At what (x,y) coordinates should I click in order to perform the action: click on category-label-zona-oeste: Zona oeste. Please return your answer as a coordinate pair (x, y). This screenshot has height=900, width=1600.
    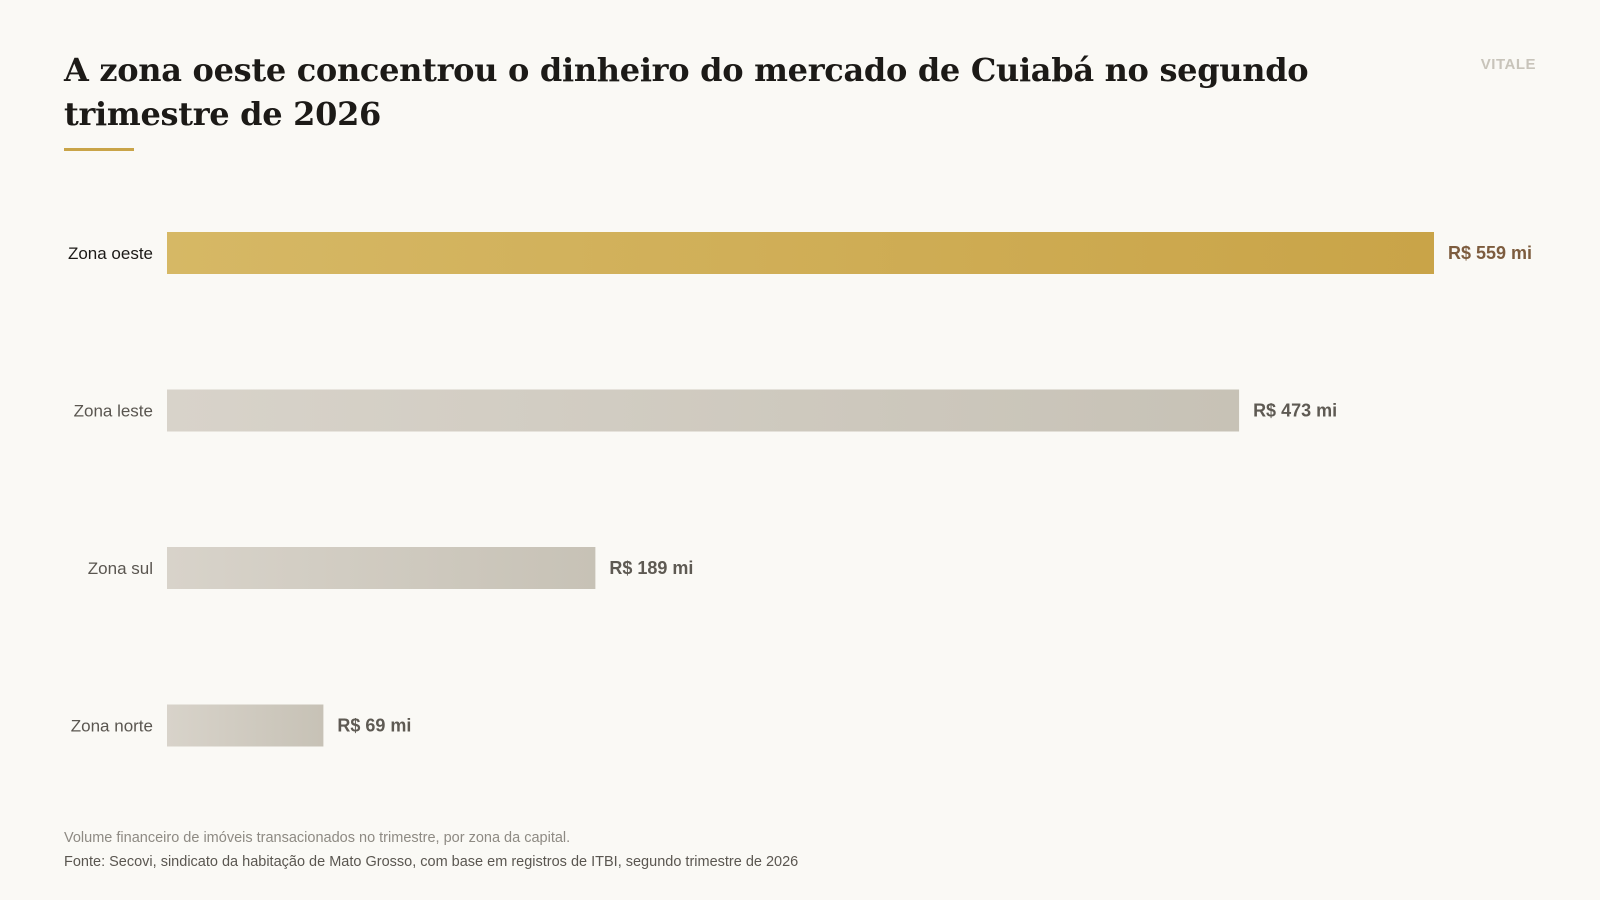
    Looking at the image, I should click on (110, 253).